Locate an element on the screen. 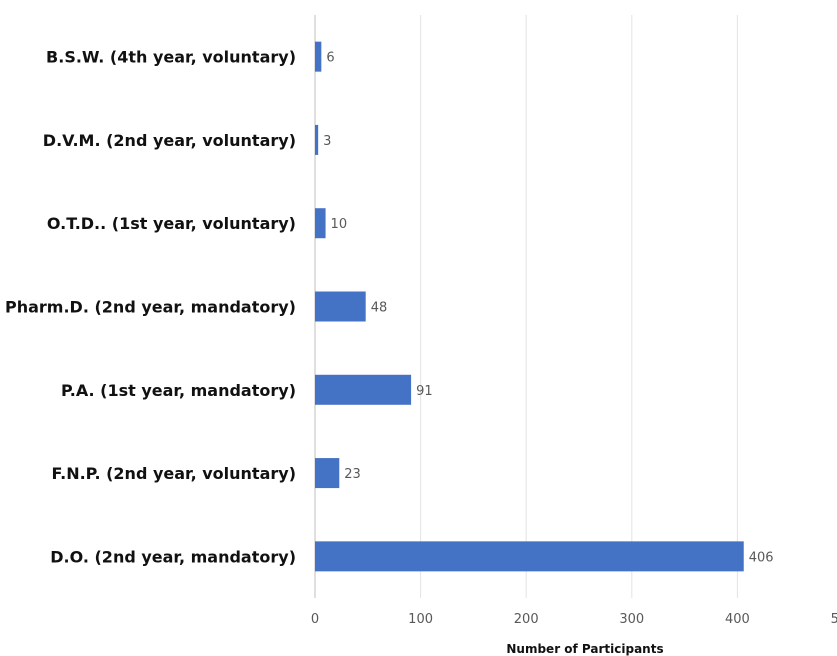 The height and width of the screenshot is (656, 837). x-tick-label: 300 is located at coordinates (631, 619).